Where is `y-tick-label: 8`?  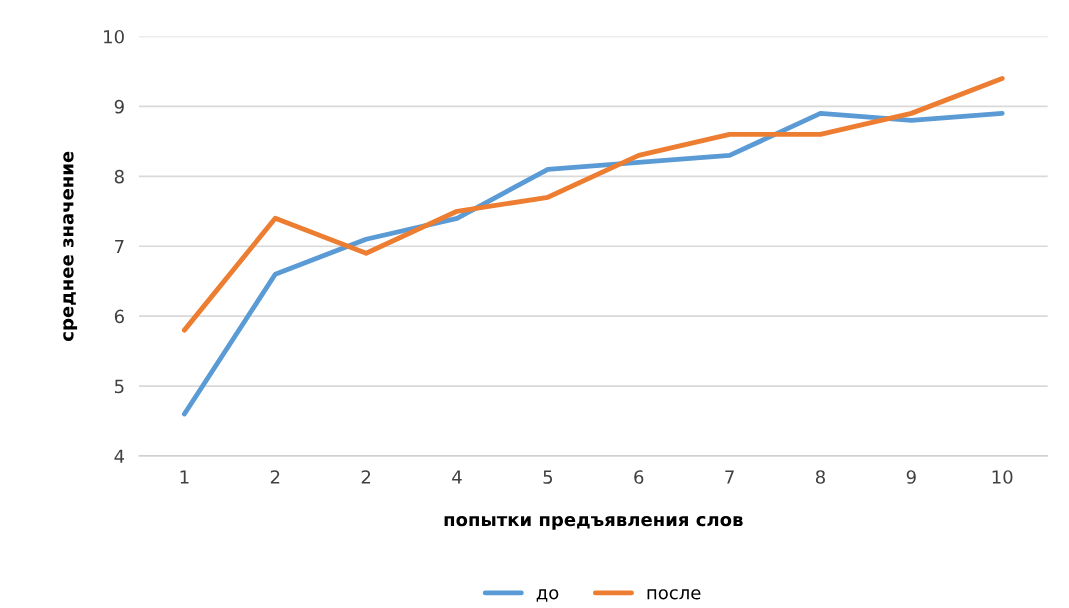
y-tick-label: 8 is located at coordinates (119, 176).